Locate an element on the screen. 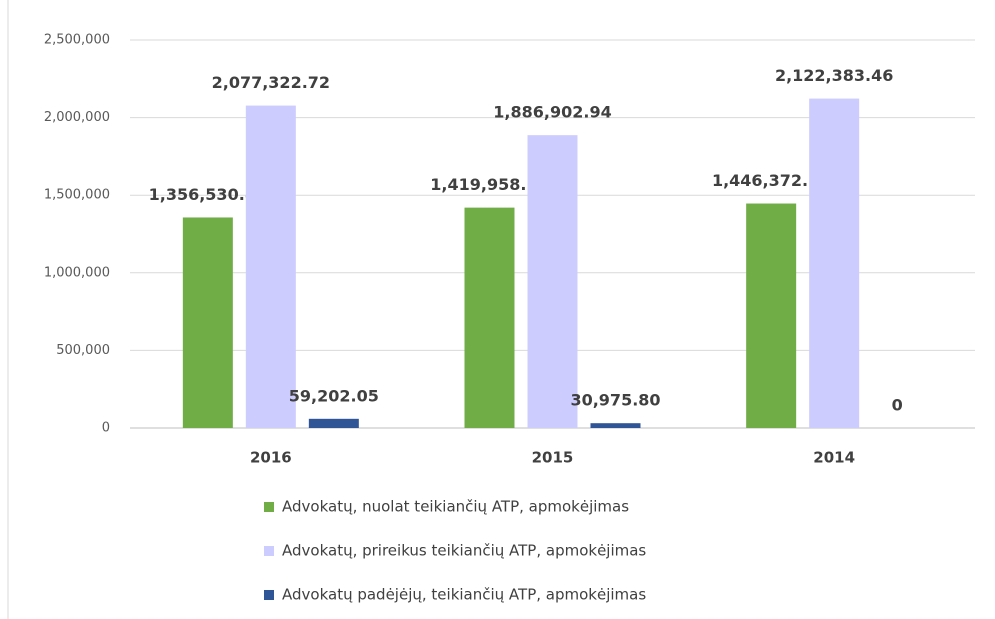 The height and width of the screenshot is (619, 995). y-tick-label: 0 is located at coordinates (106, 428).